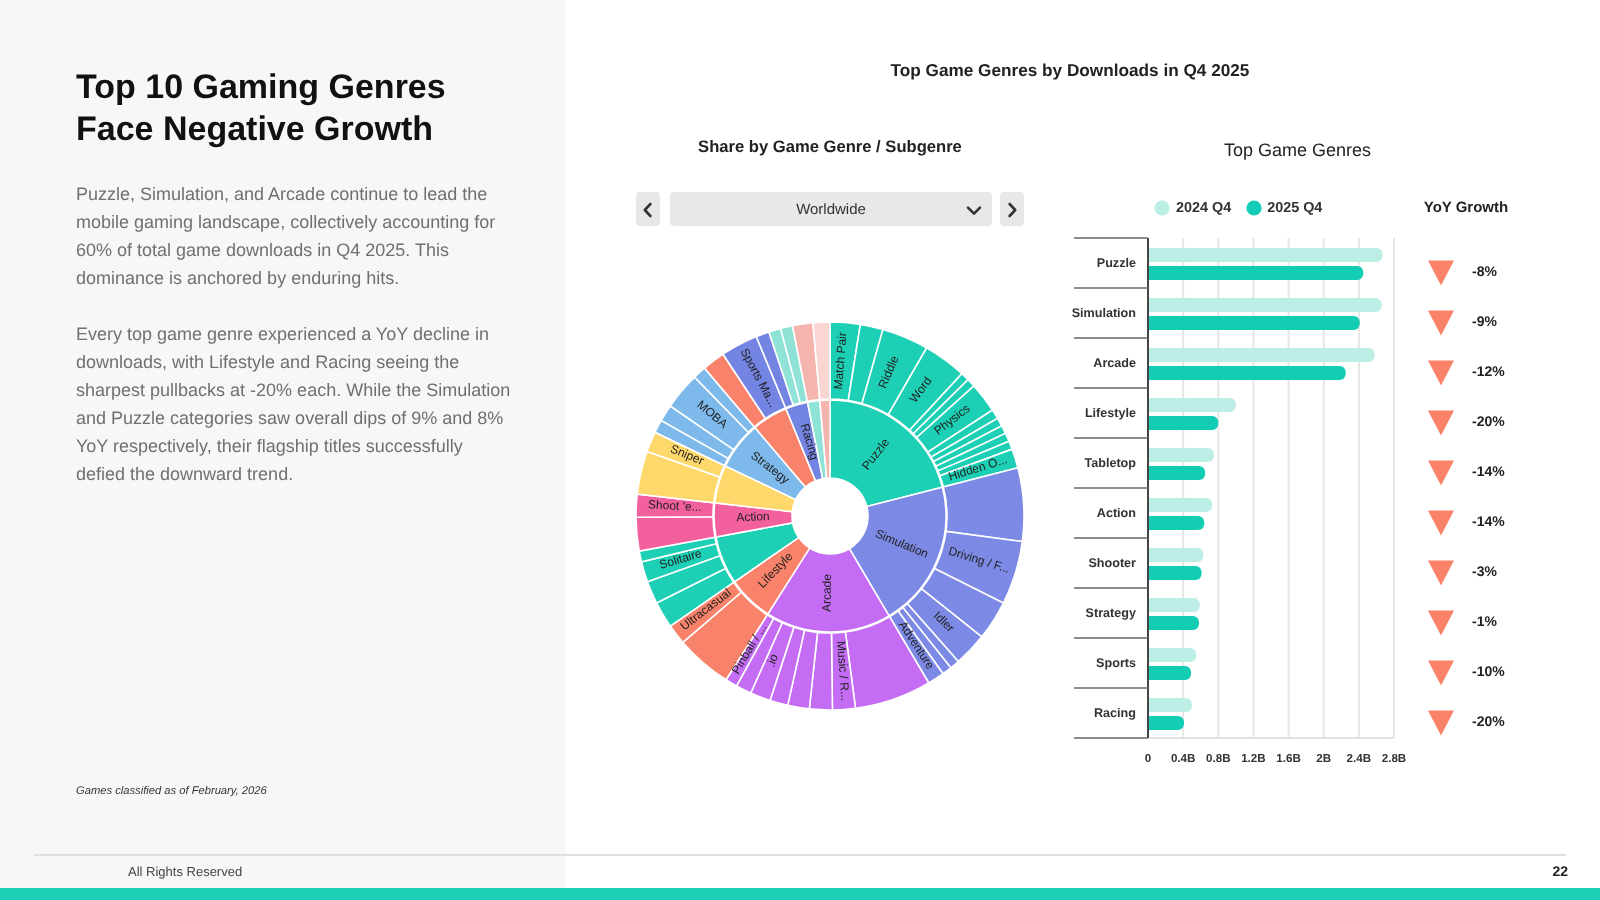 This screenshot has width=1600, height=900. What do you see at coordinates (1070, 70) in the screenshot?
I see `text: Top Game Genres by Downloads in Q4 2025` at bounding box center [1070, 70].